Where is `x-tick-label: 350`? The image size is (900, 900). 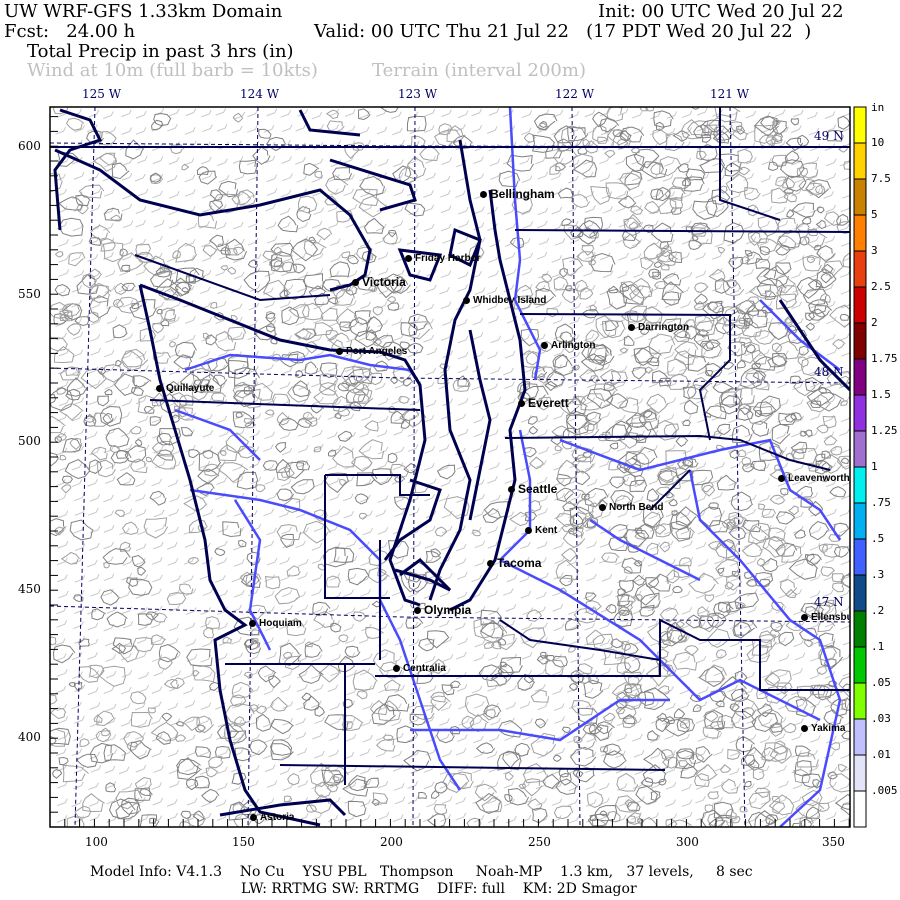 x-tick-label: 350 is located at coordinates (833, 842).